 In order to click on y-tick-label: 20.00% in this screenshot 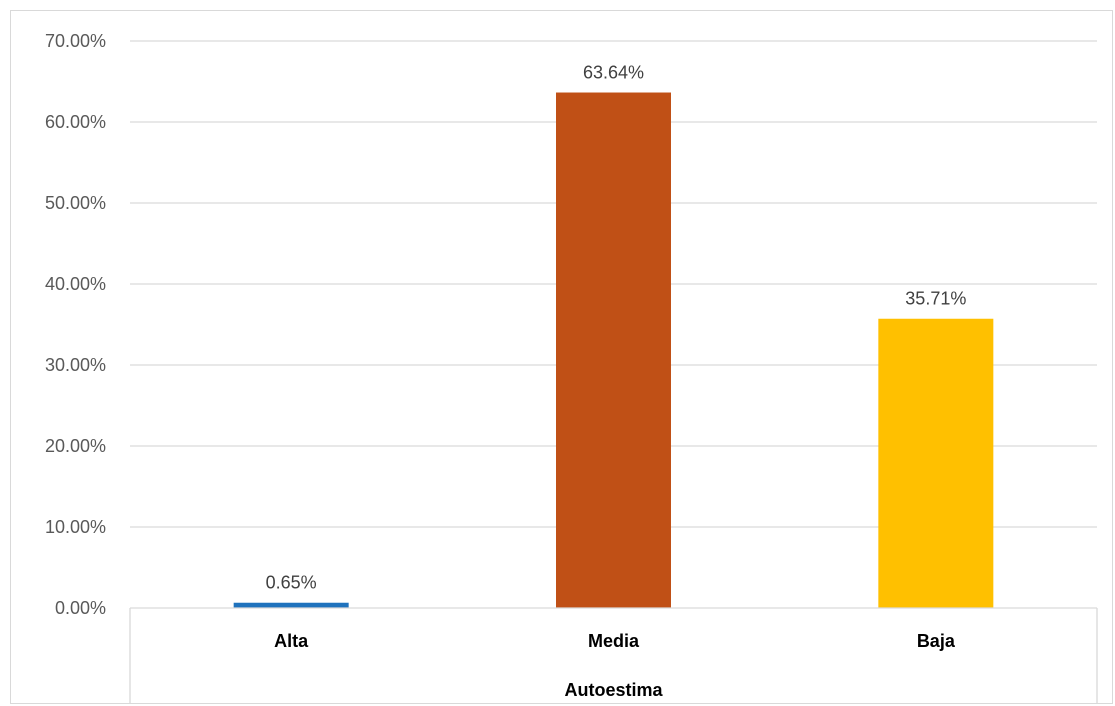, I will do `click(75, 446)`.